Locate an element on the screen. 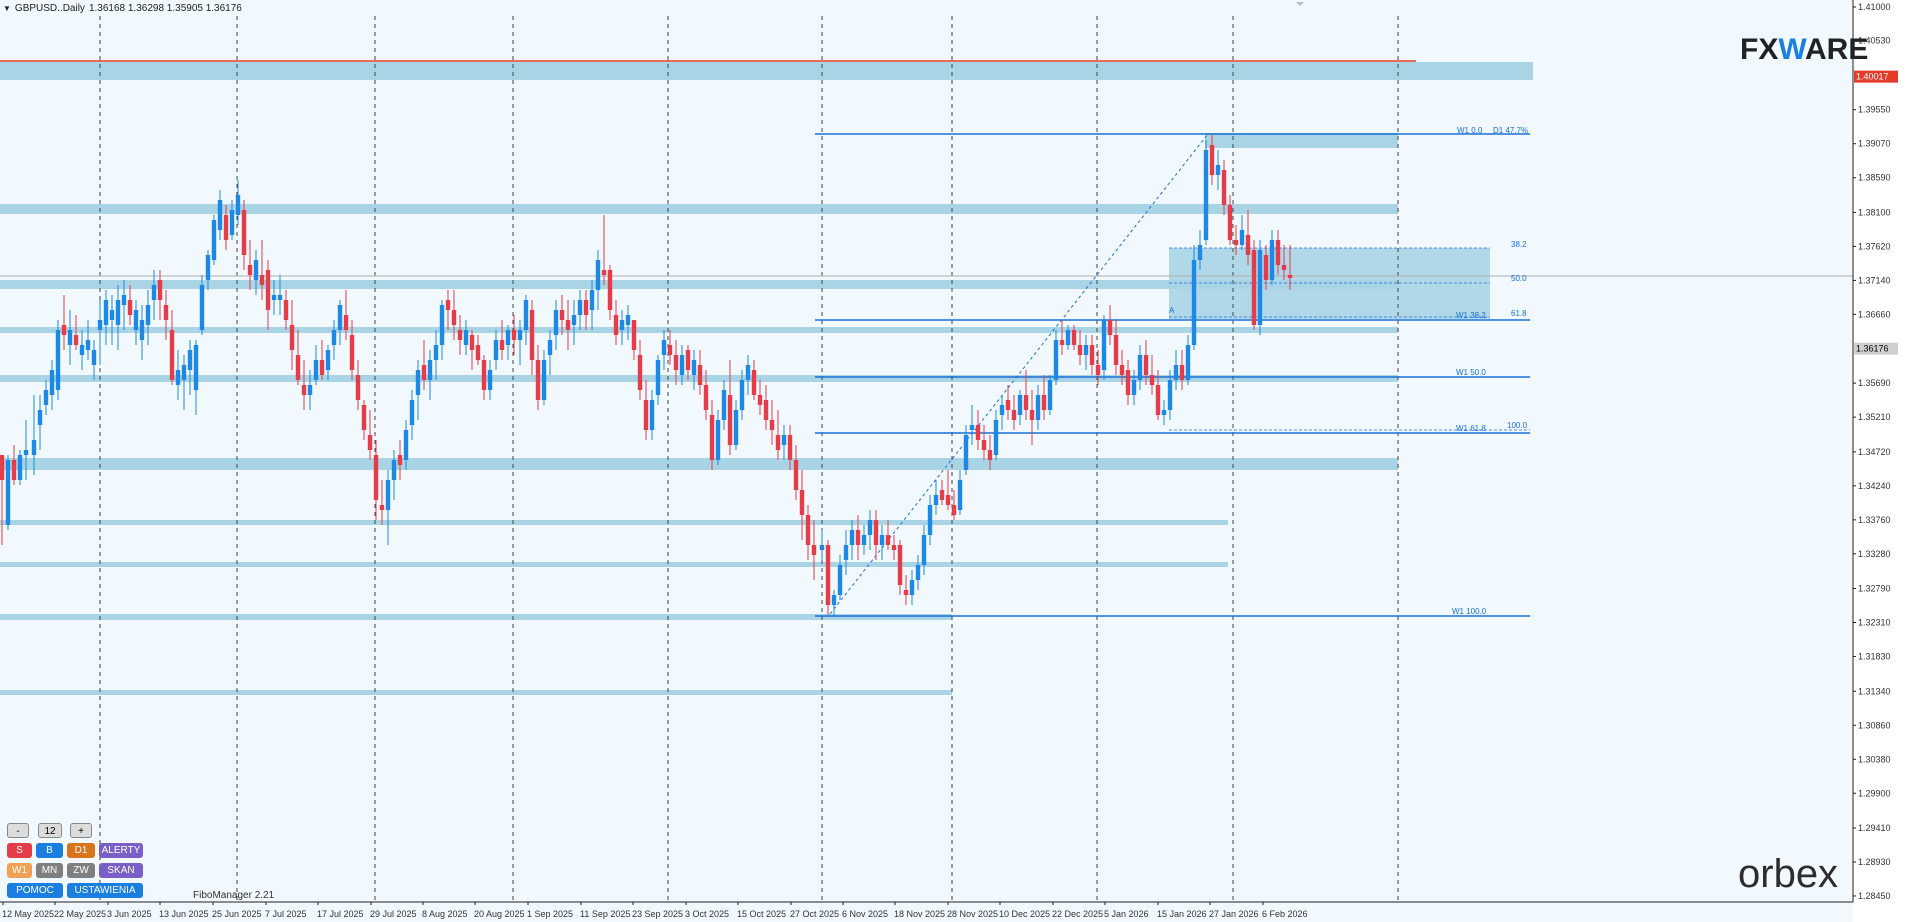  price-label: 1.33760 is located at coordinates (1874, 520).